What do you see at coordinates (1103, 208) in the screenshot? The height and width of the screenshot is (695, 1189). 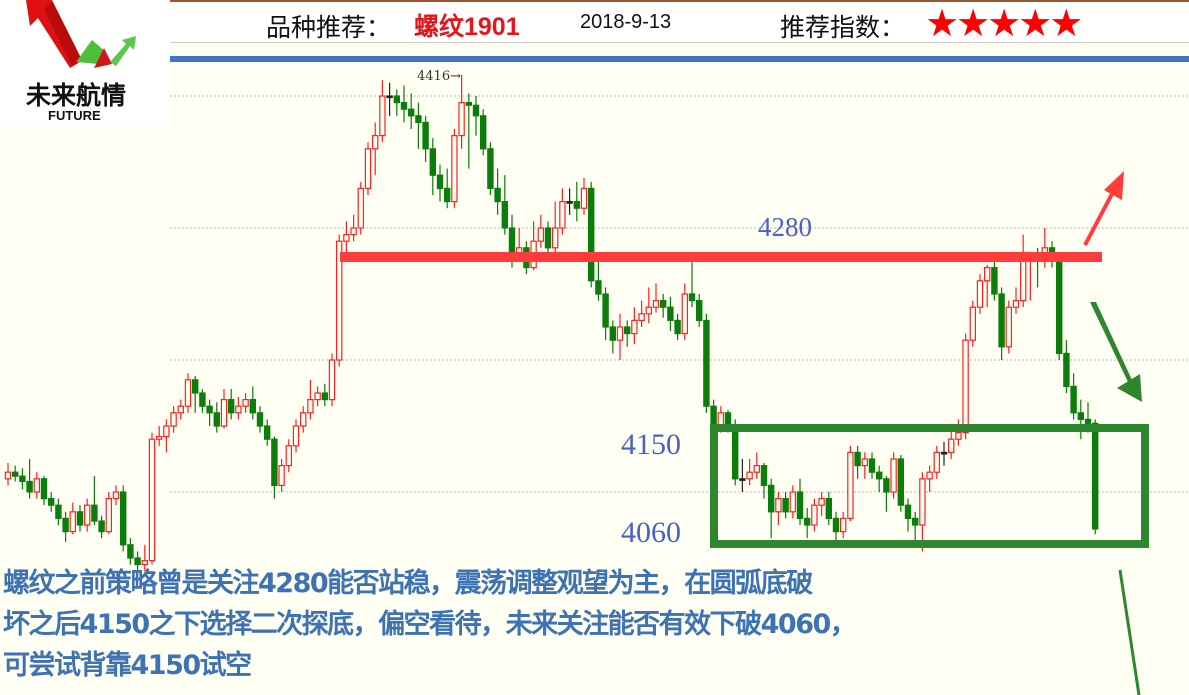 I see `up-arrow-icon` at bounding box center [1103, 208].